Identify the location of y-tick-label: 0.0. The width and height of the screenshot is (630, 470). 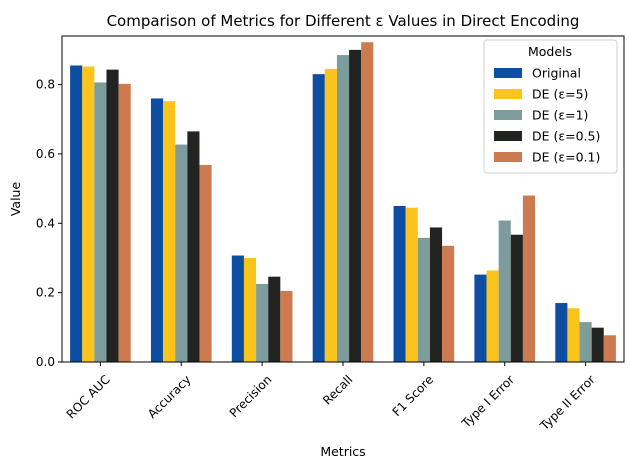
(45, 362).